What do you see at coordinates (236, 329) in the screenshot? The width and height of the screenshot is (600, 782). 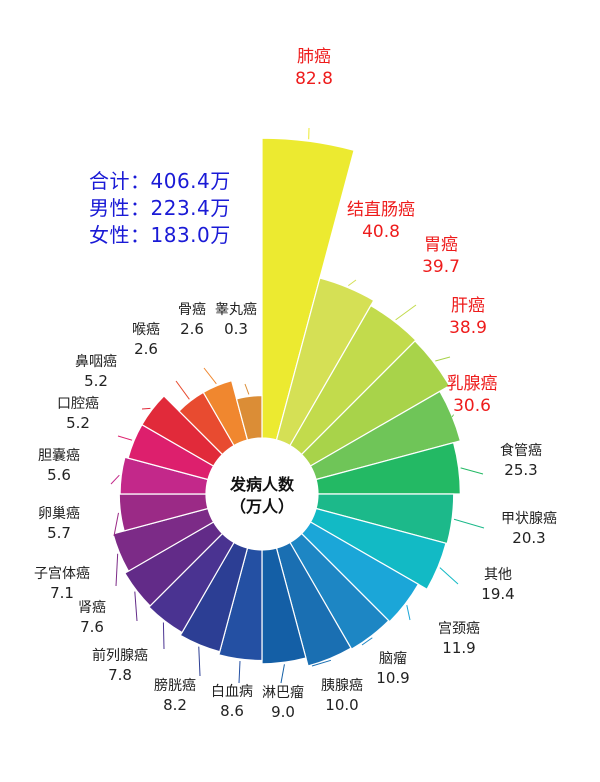 I see `category-value-24: 0.3` at bounding box center [236, 329].